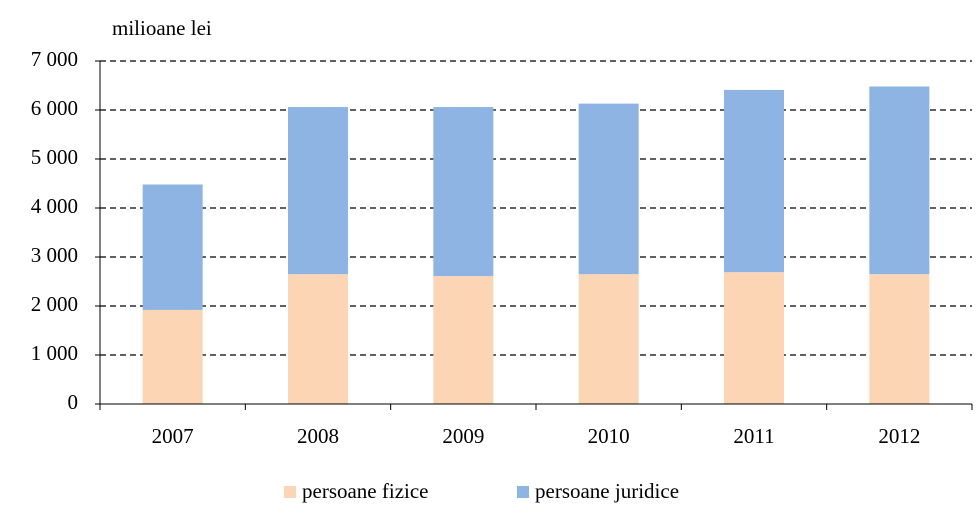  I want to click on y-tick-label: 4 000, so click(54, 206).